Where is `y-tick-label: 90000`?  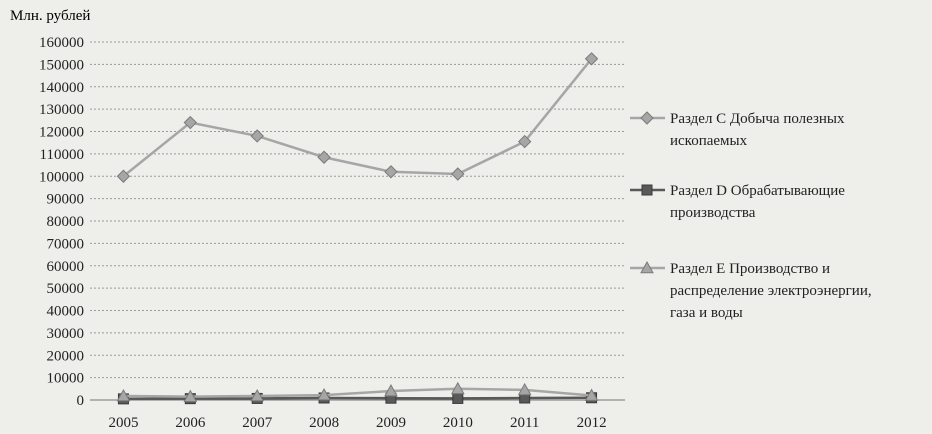 y-tick-label: 90000 is located at coordinates (66, 200).